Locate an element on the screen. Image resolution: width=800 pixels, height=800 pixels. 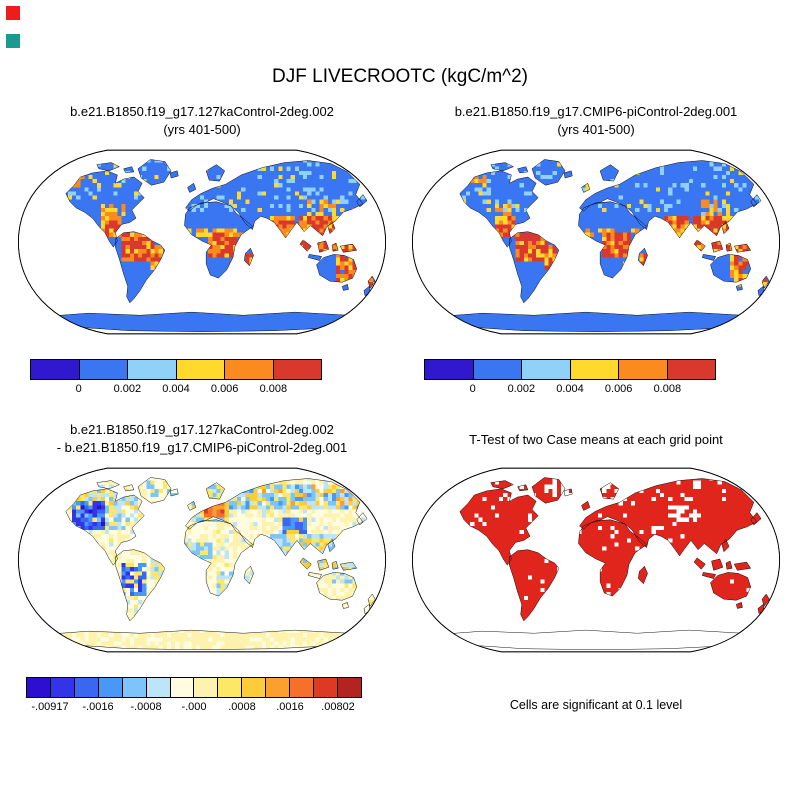
colorbar-tick-label: -.000 is located at coordinates (194, 707).